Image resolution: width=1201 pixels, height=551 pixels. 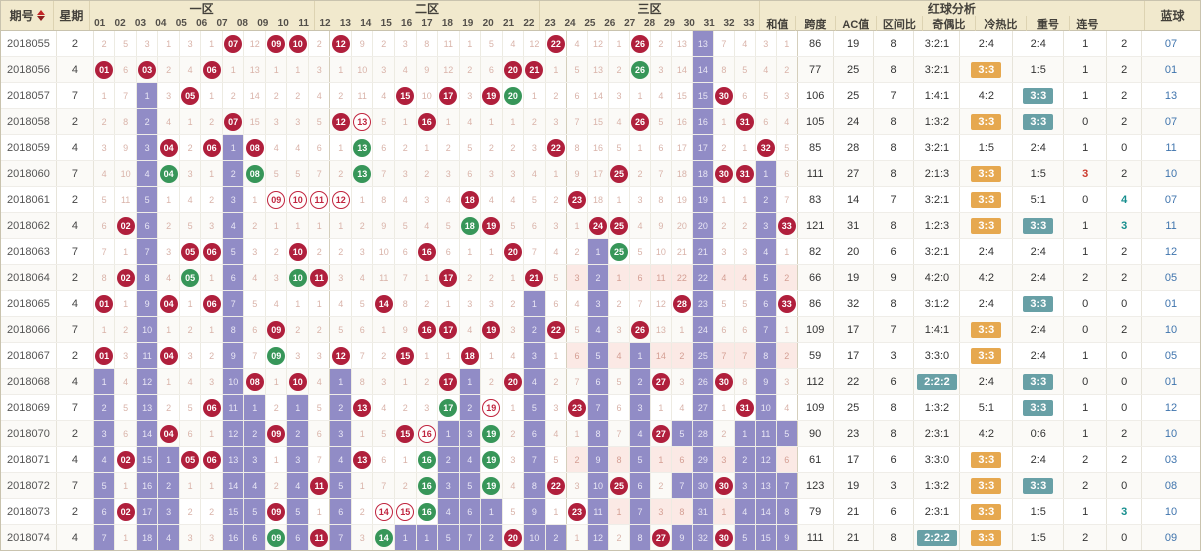 I want to click on zr-cell: 1:3:2, so click(x=937, y=121).